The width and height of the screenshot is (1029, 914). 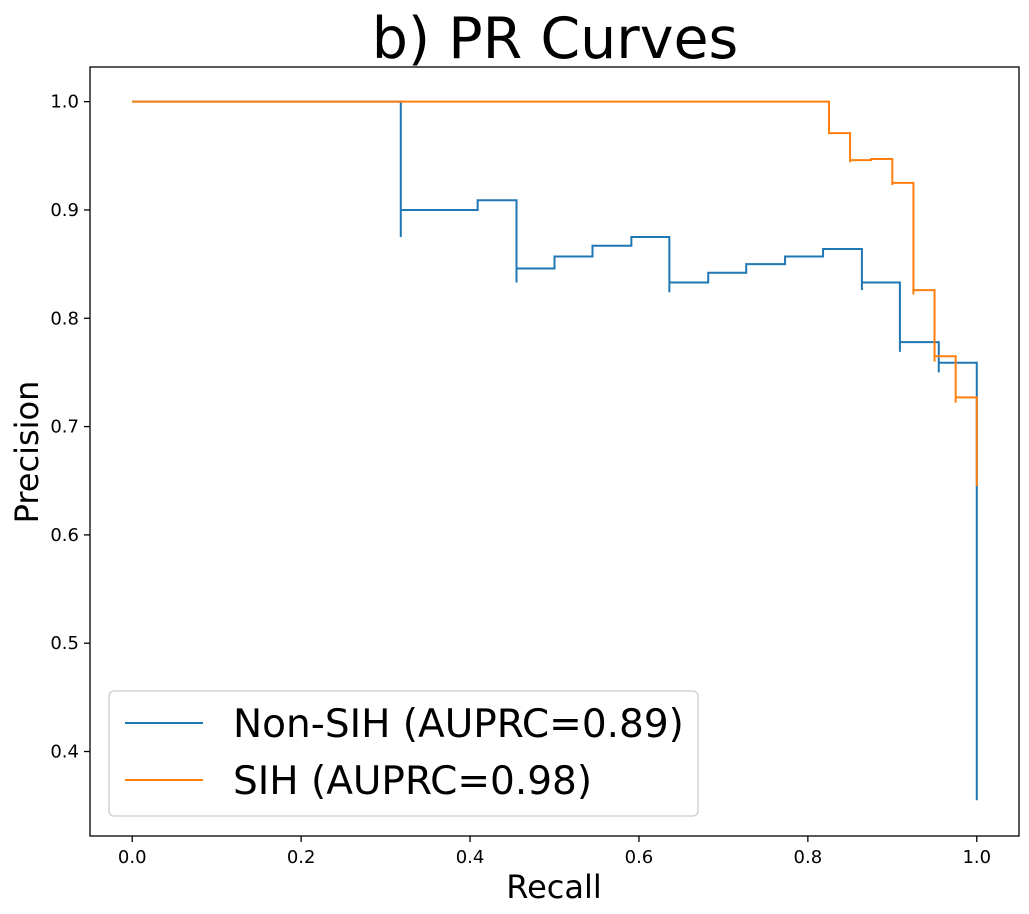 I want to click on y-tick-label: 0.8, so click(x=64, y=318).